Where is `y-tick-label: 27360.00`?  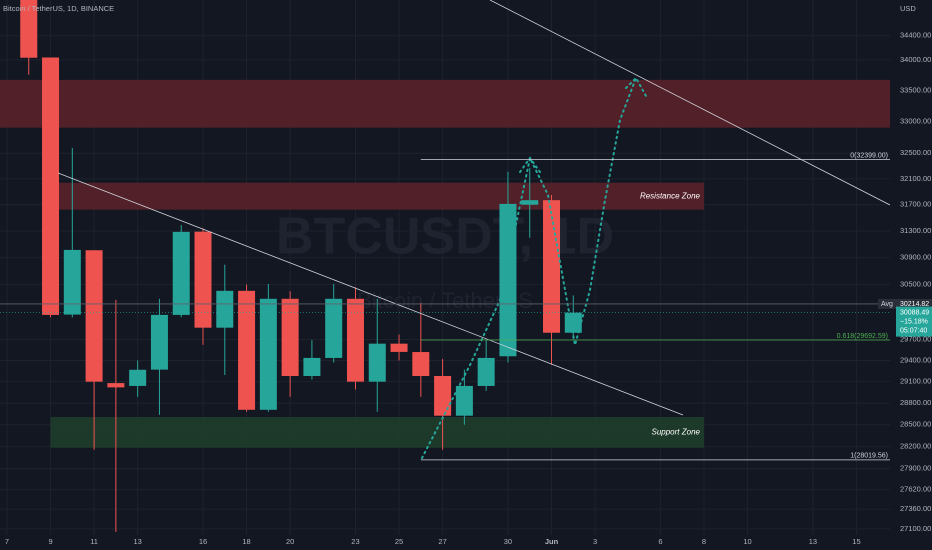
y-tick-label: 27360.00 is located at coordinates (915, 508).